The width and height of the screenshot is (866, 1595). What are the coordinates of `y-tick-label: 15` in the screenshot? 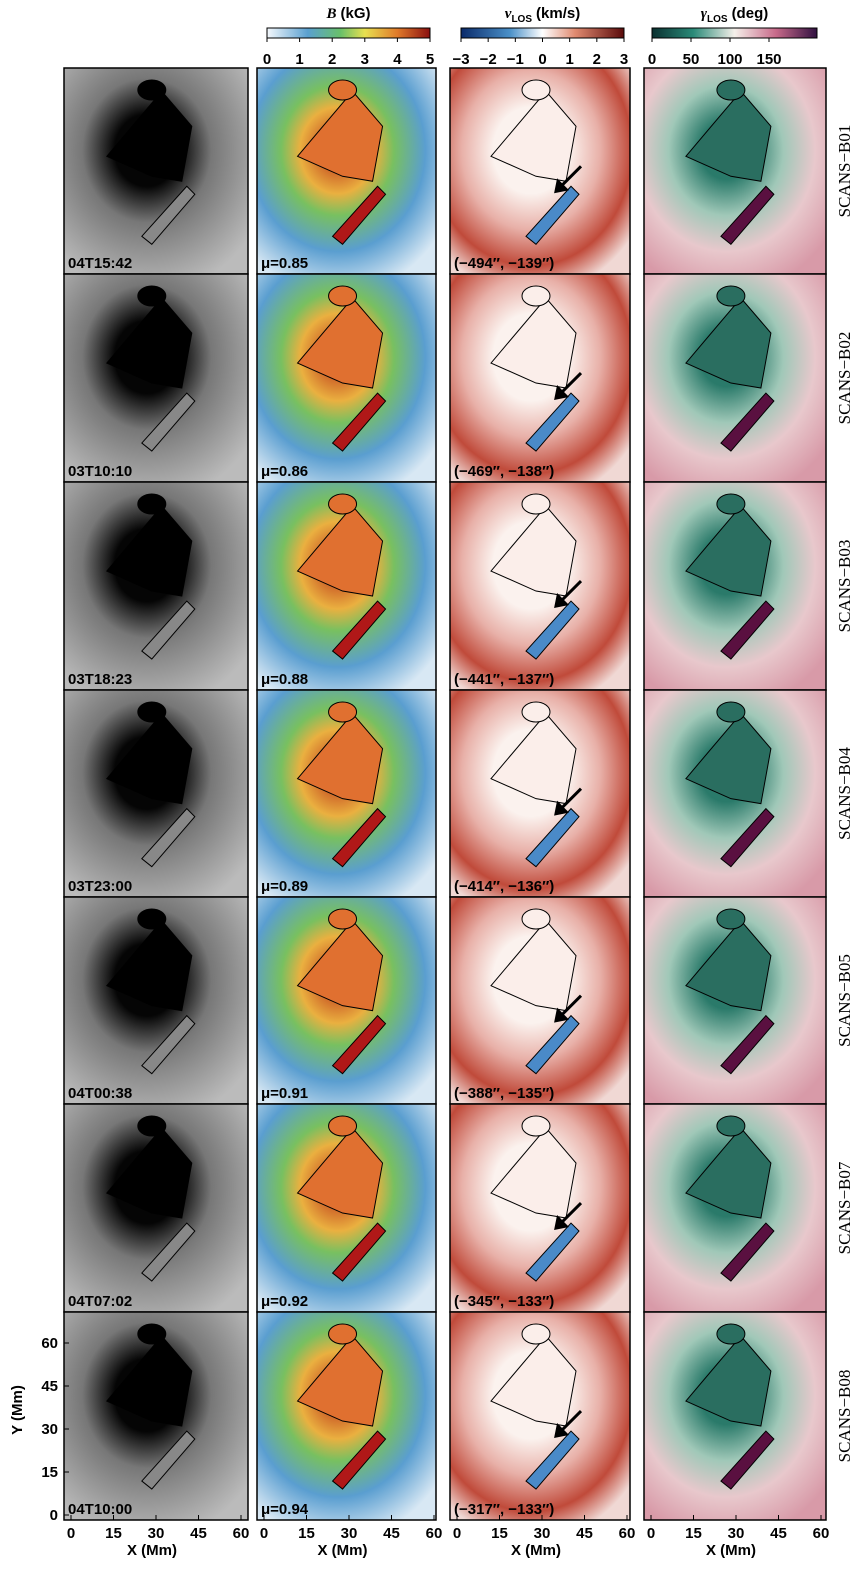 It's located at (49, 1472).